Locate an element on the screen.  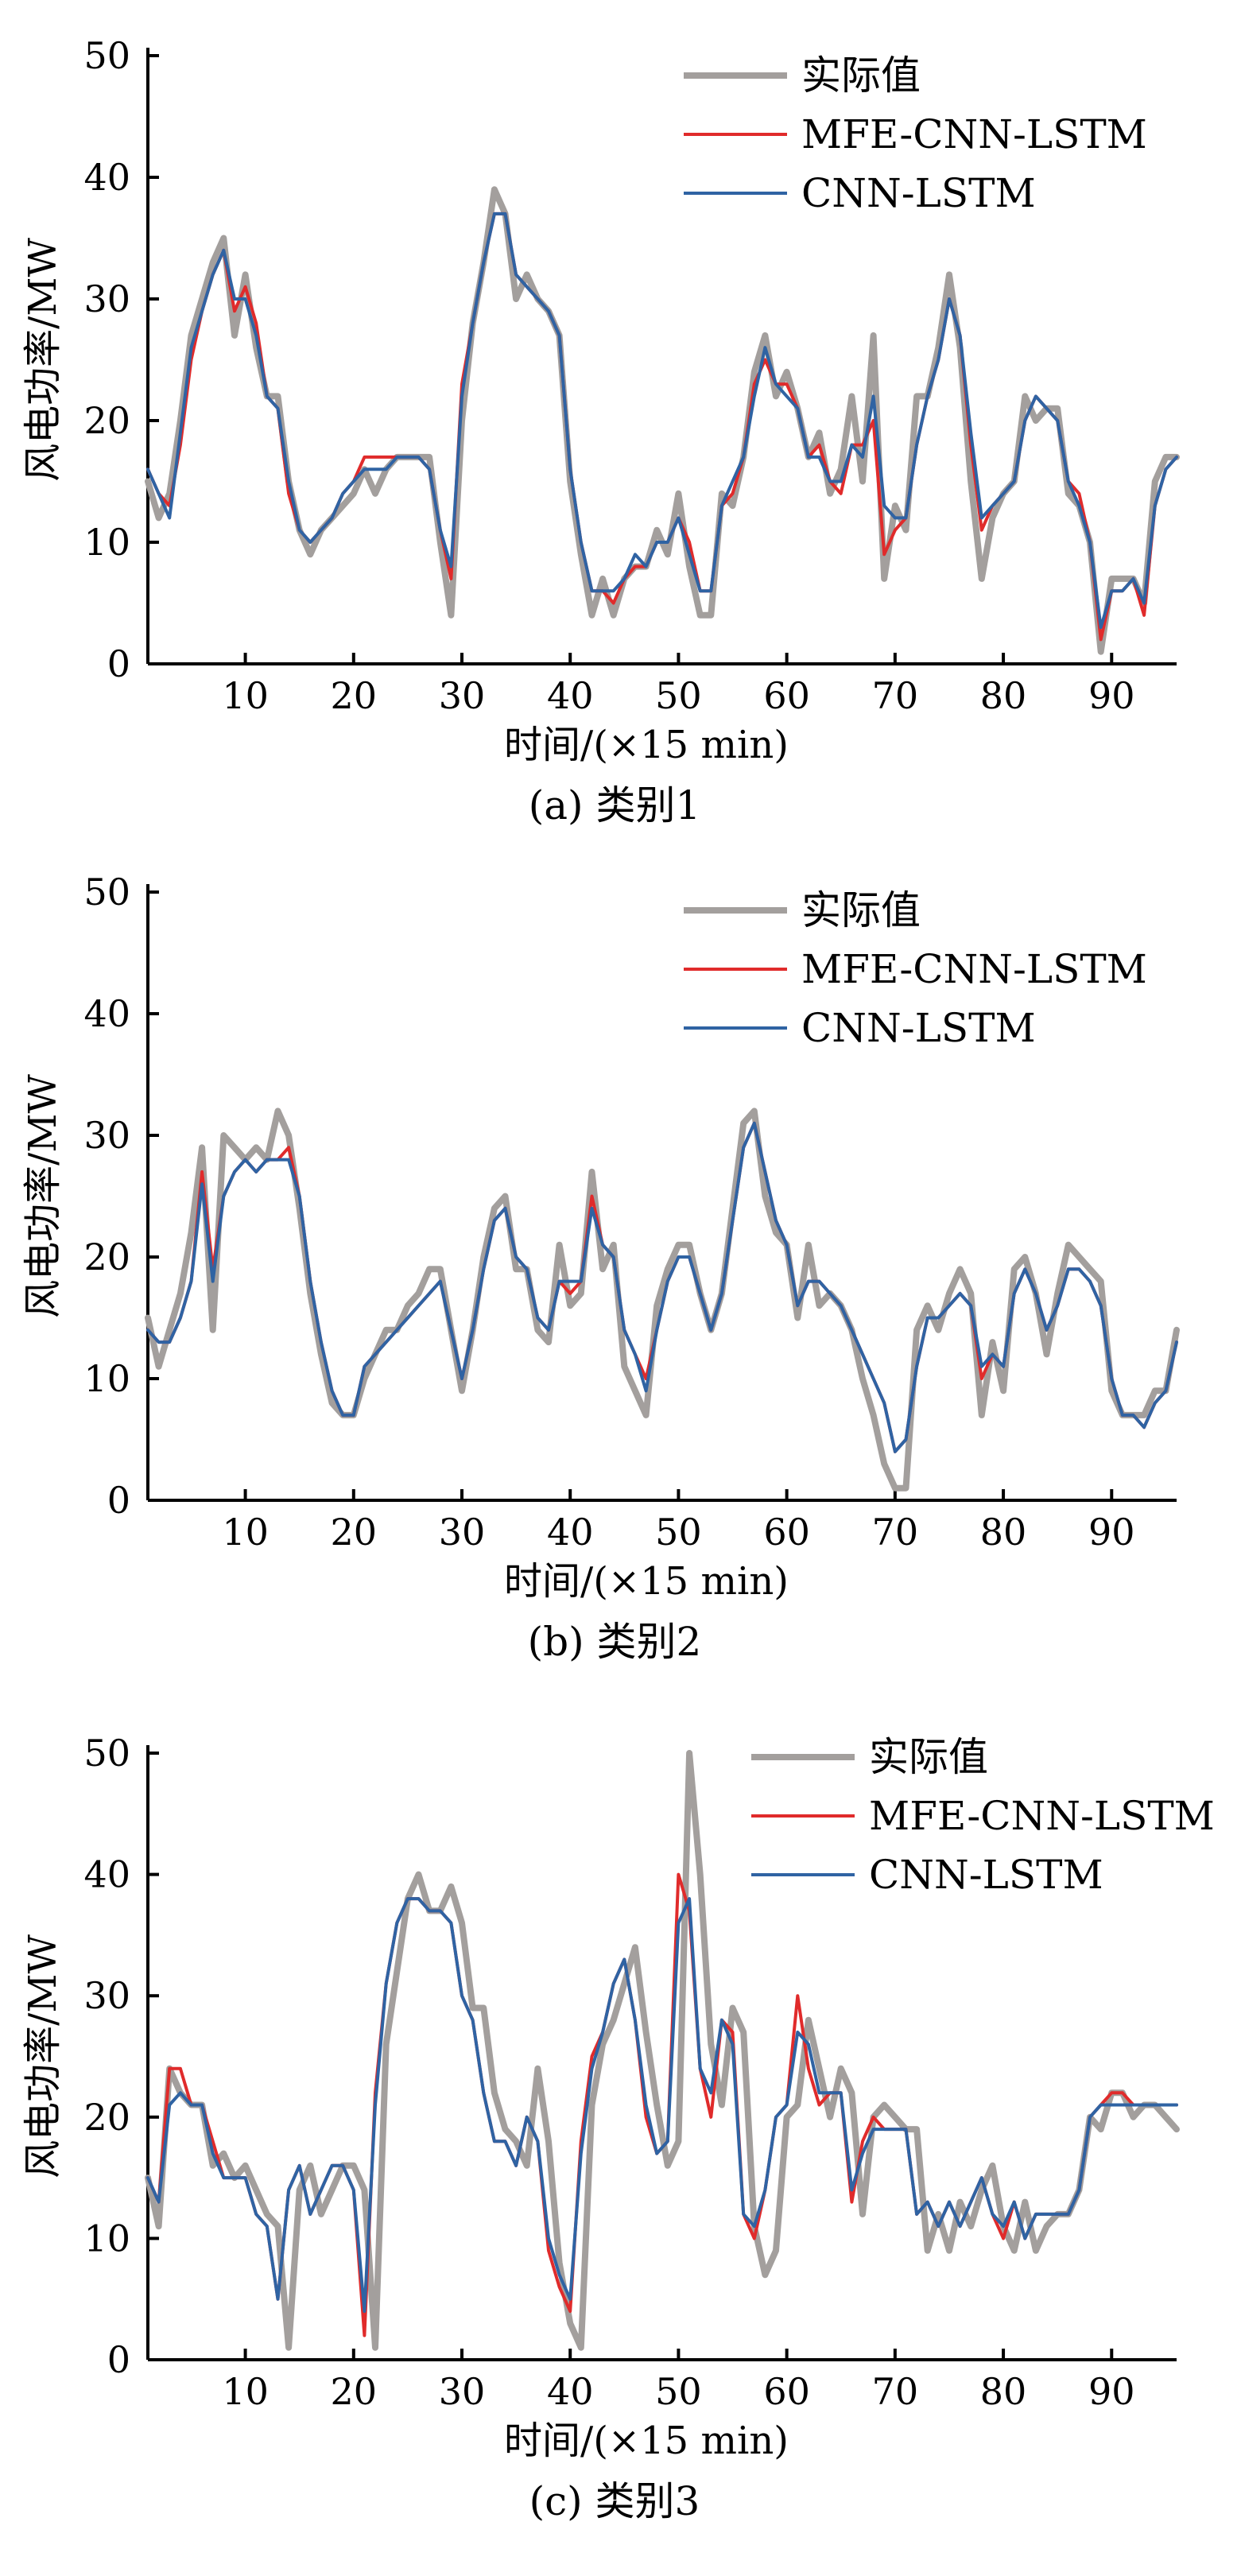
figure-caption-a: (a) 类别1 is located at coordinates (615, 805).